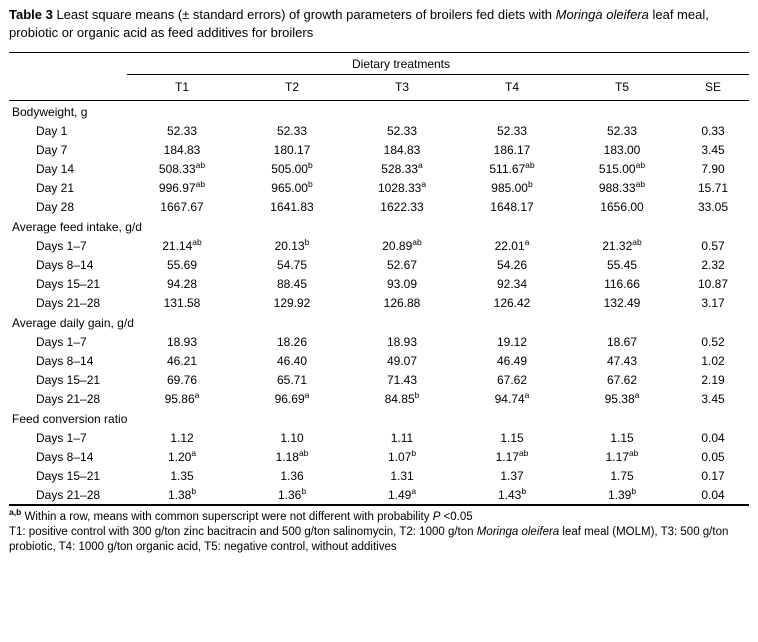  What do you see at coordinates (456, 517) in the screenshot?
I see `footnote-significance-end: <0.05` at bounding box center [456, 517].